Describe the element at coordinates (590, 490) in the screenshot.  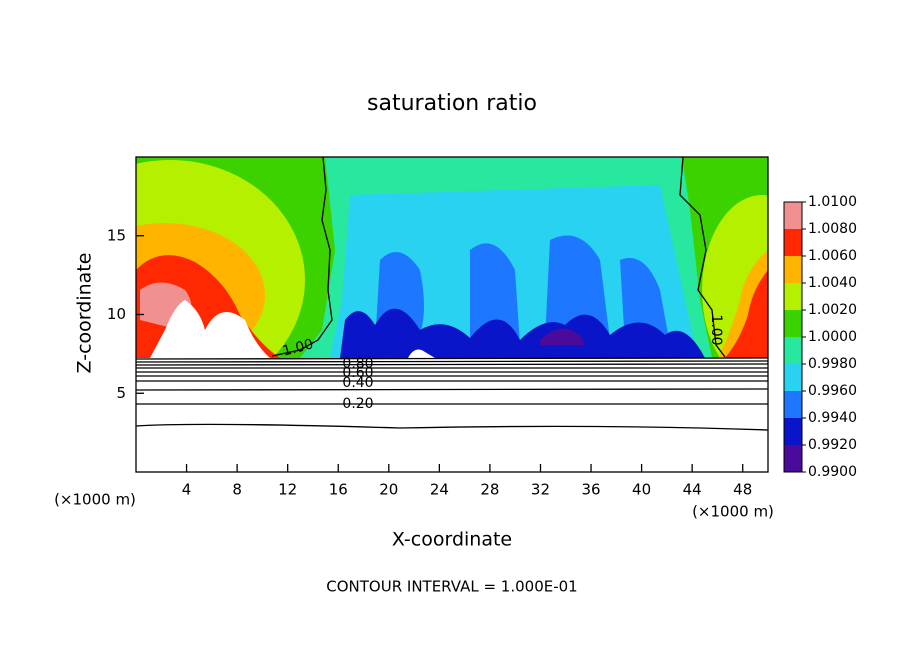
I see `x-tick-label: 36` at that location.